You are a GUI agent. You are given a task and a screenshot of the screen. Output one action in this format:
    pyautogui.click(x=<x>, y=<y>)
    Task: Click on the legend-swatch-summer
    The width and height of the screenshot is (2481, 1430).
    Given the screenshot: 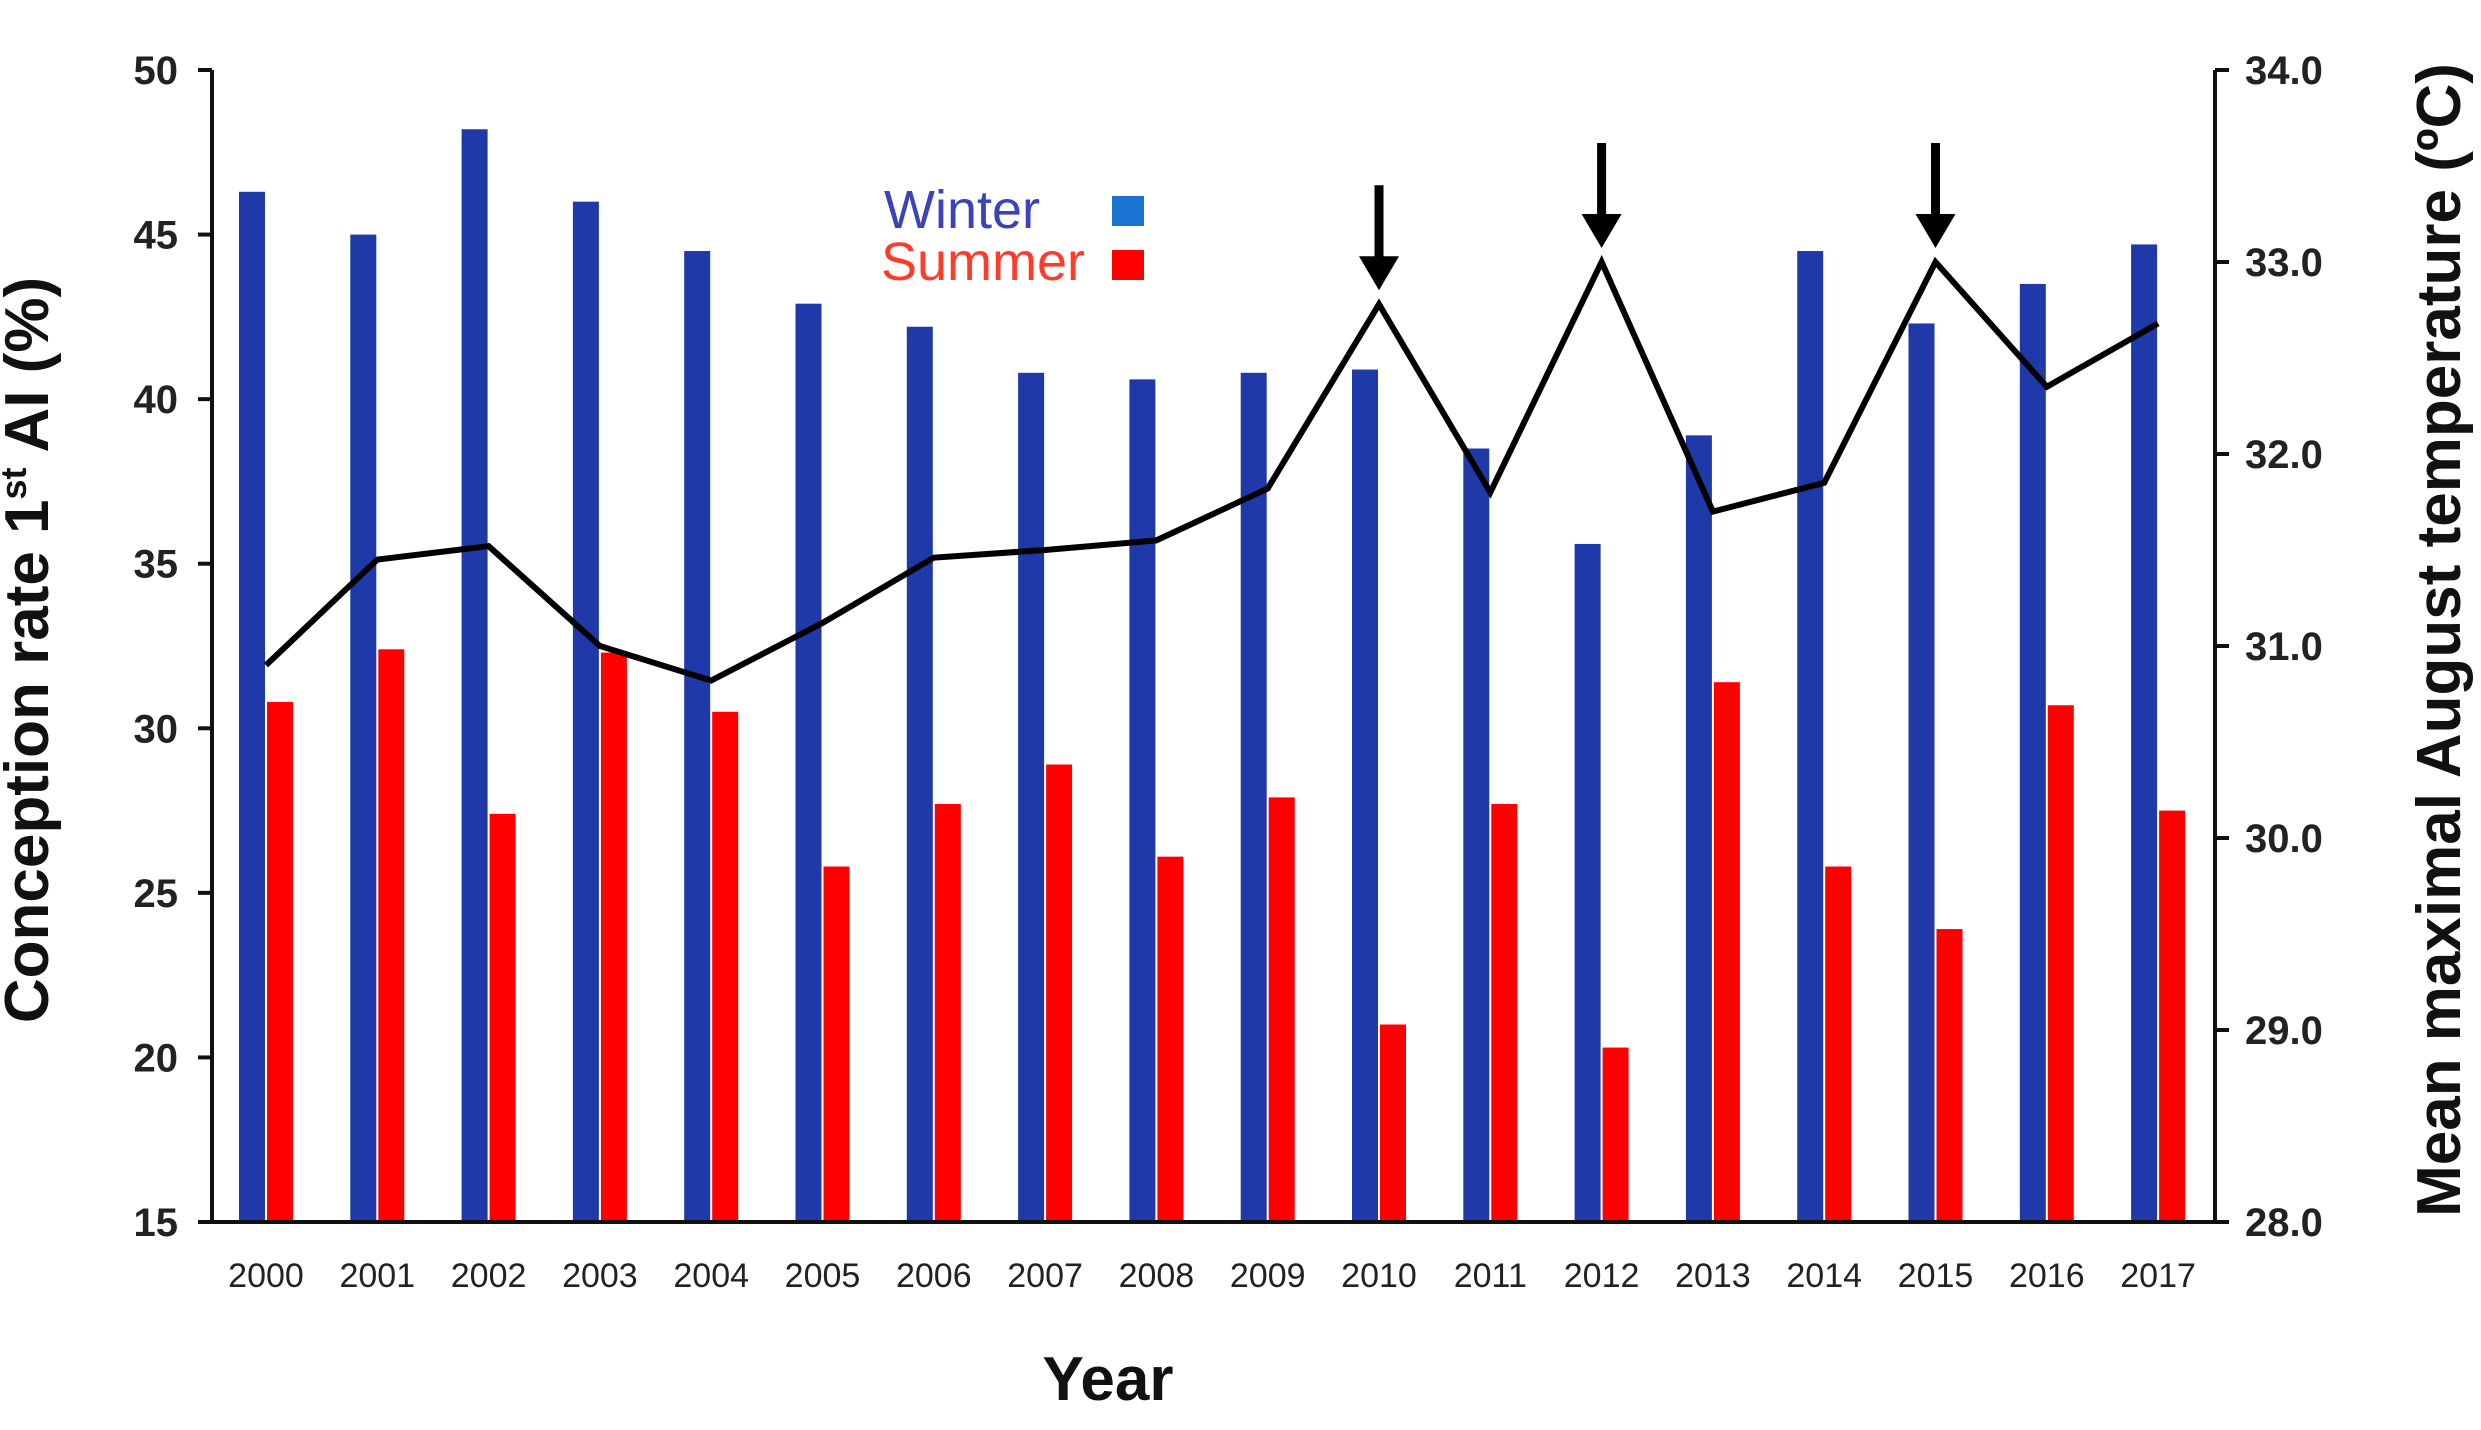 What is the action you would take?
    pyautogui.click(x=1128, y=265)
    